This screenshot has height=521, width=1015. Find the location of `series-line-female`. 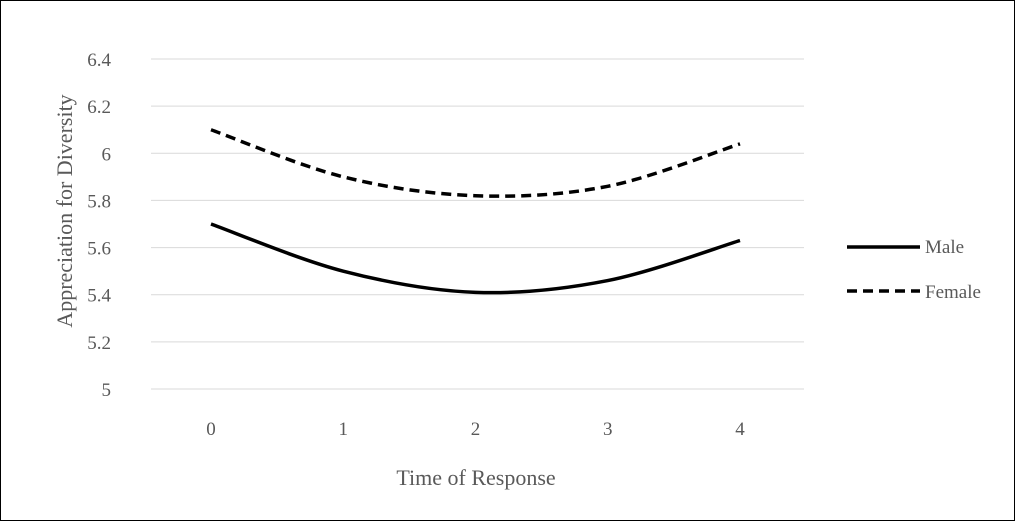

series-line-female is located at coordinates (475, 163).